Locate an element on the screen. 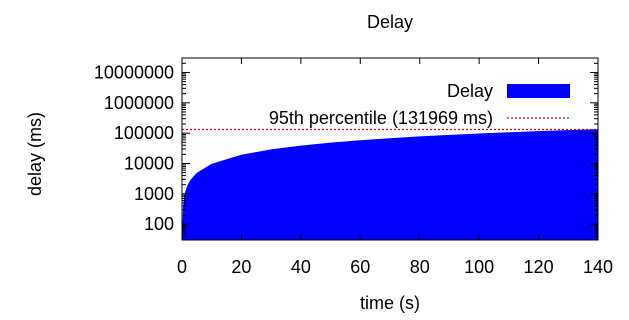  x-tick-label: 40 is located at coordinates (301, 267).